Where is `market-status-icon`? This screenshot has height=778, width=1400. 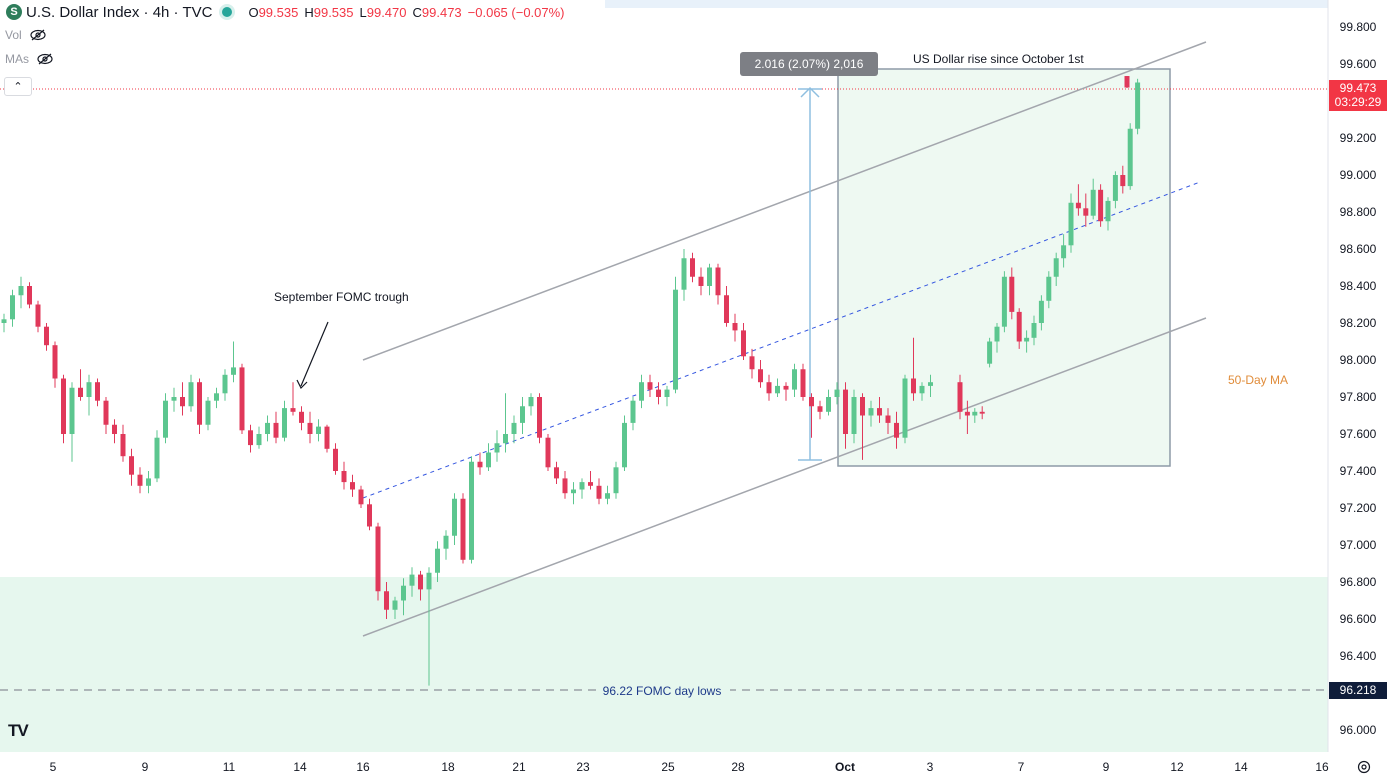 market-status-icon is located at coordinates (227, 12).